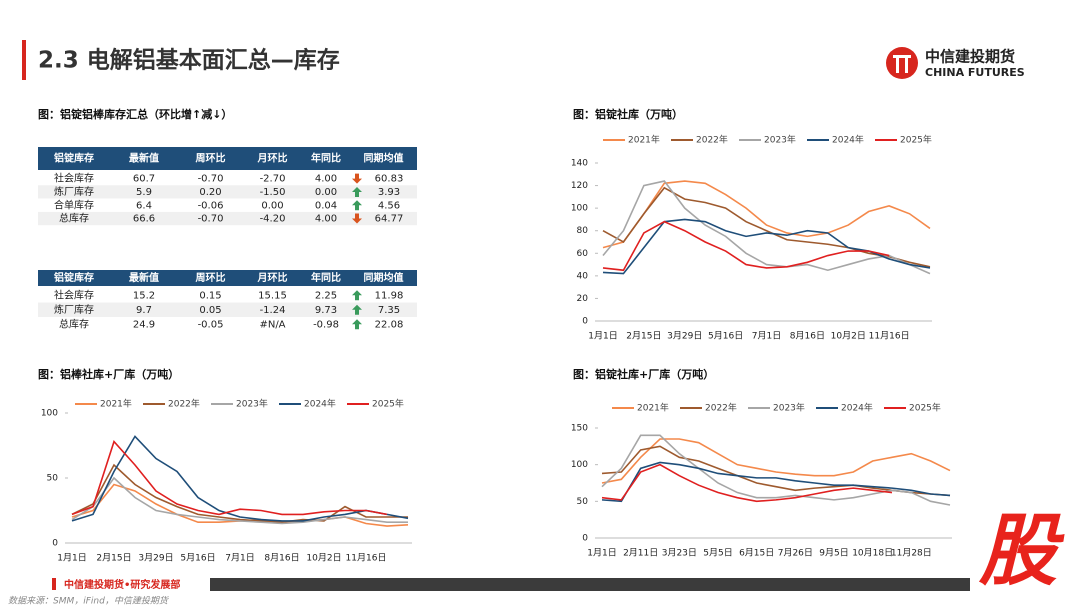 The image size is (1080, 608). What do you see at coordinates (1021, 551) in the screenshot?
I see `badge: 股` at bounding box center [1021, 551].